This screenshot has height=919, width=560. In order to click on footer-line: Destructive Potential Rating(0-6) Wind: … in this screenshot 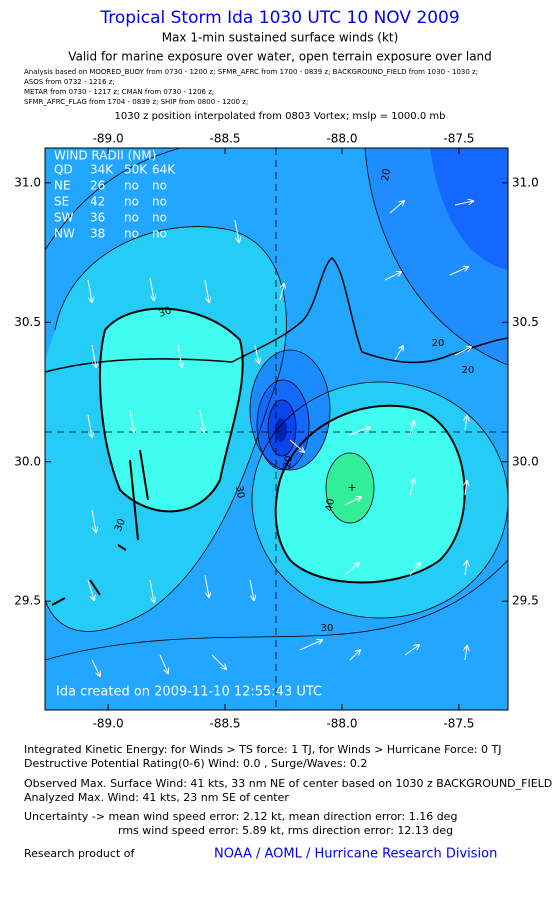, I will do `click(195, 763)`.